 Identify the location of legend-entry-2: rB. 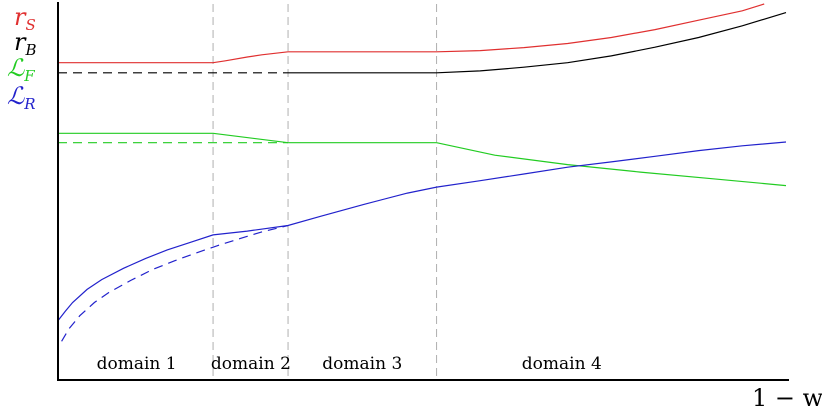
(25, 43).